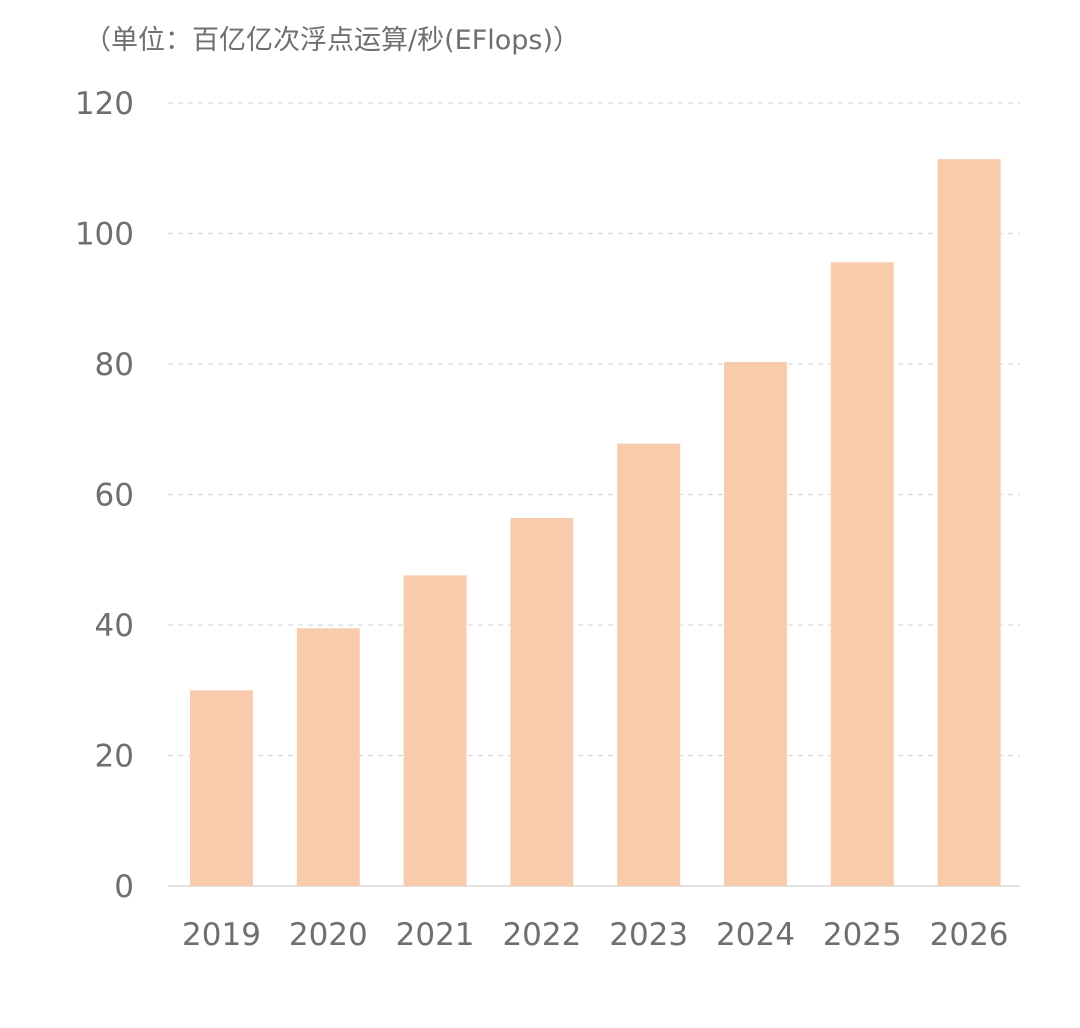  I want to click on y-tick-label: 0, so click(124, 887).